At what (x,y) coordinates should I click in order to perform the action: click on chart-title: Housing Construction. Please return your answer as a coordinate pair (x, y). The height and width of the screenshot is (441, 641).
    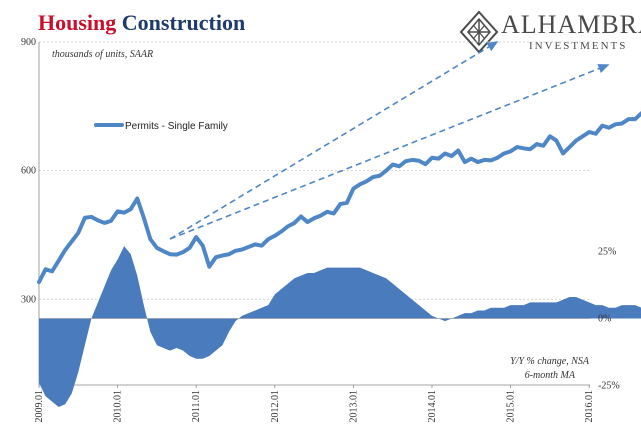
    Looking at the image, I should click on (141, 23).